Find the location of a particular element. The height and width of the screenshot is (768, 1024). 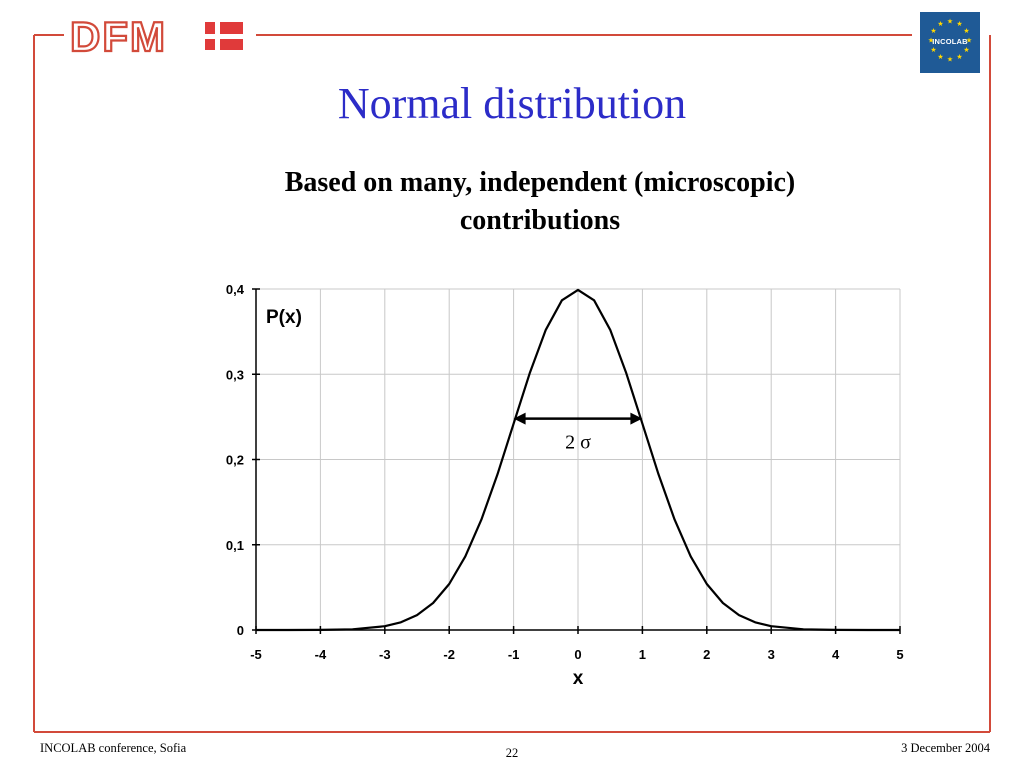

subtitle-line-2: contributions is located at coordinates (540, 220).